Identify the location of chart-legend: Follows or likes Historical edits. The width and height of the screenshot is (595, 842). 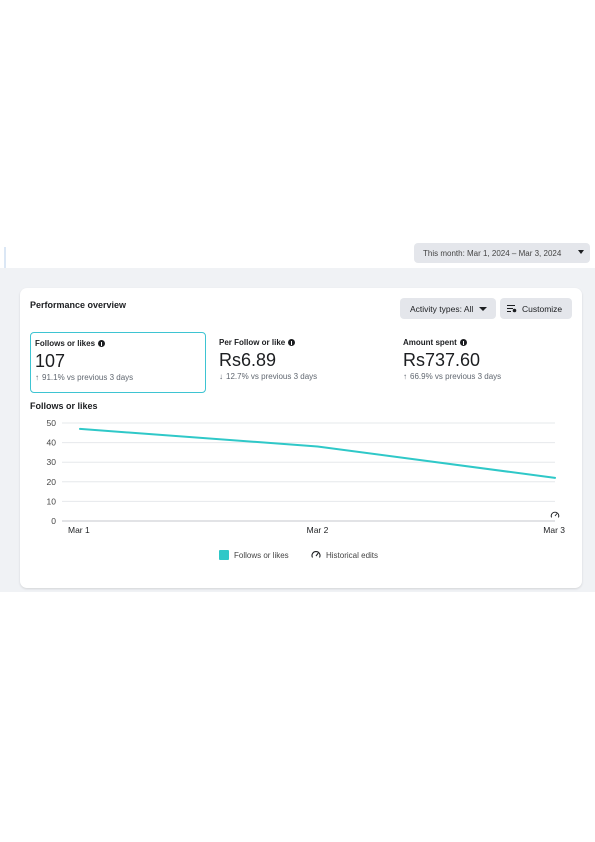
(301, 557).